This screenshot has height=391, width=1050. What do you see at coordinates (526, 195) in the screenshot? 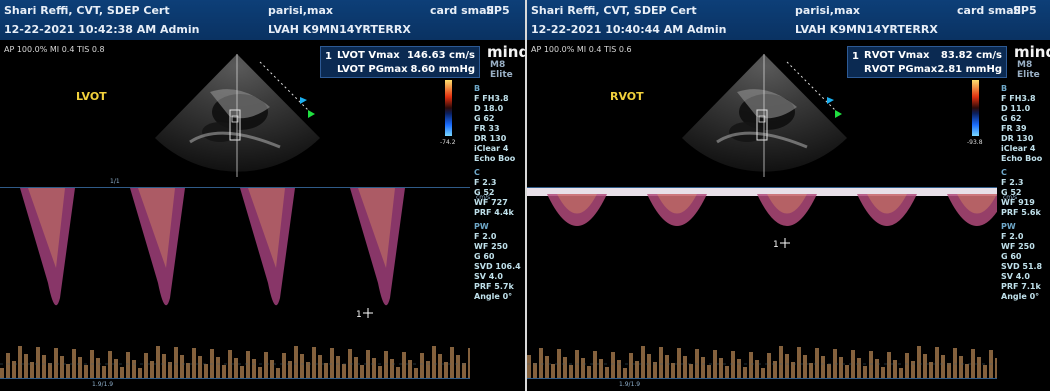
I see `panel-divider` at bounding box center [526, 195].